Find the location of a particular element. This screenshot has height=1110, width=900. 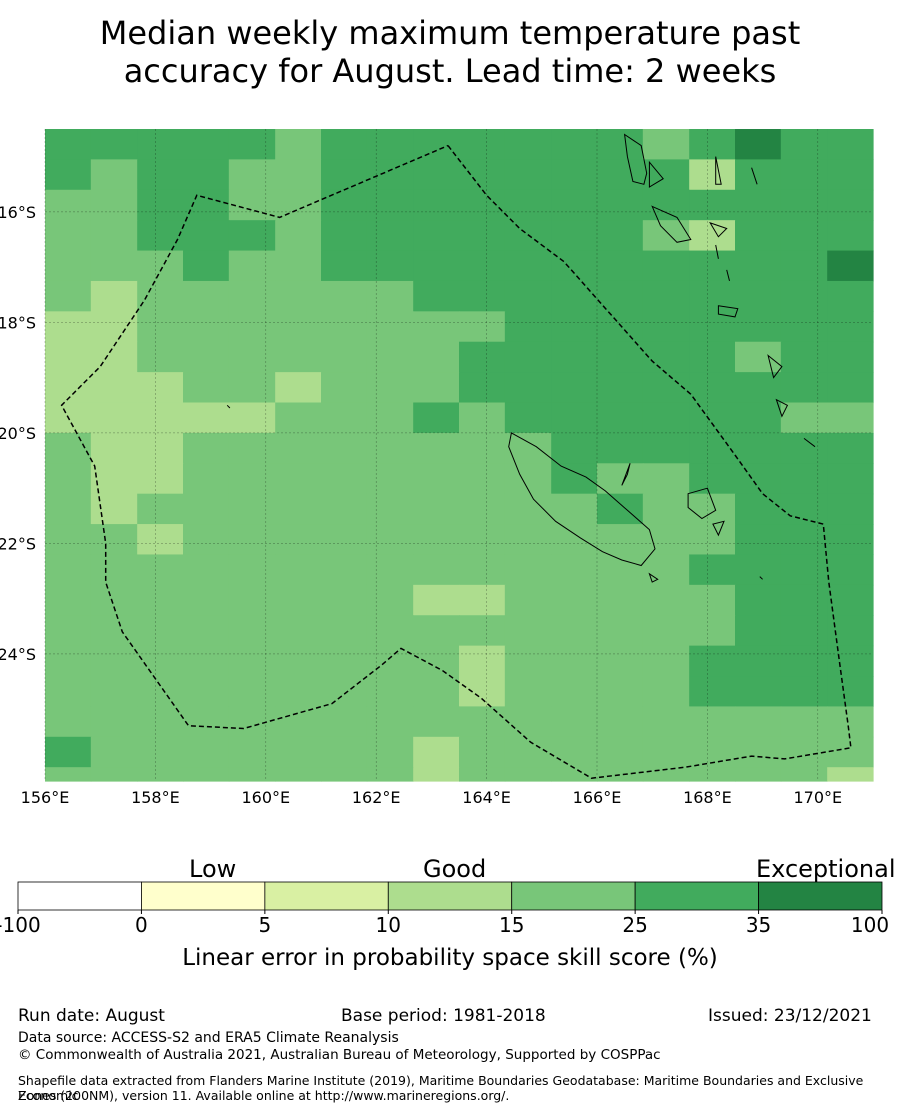

lat-label: 22°S is located at coordinates (18, 543).